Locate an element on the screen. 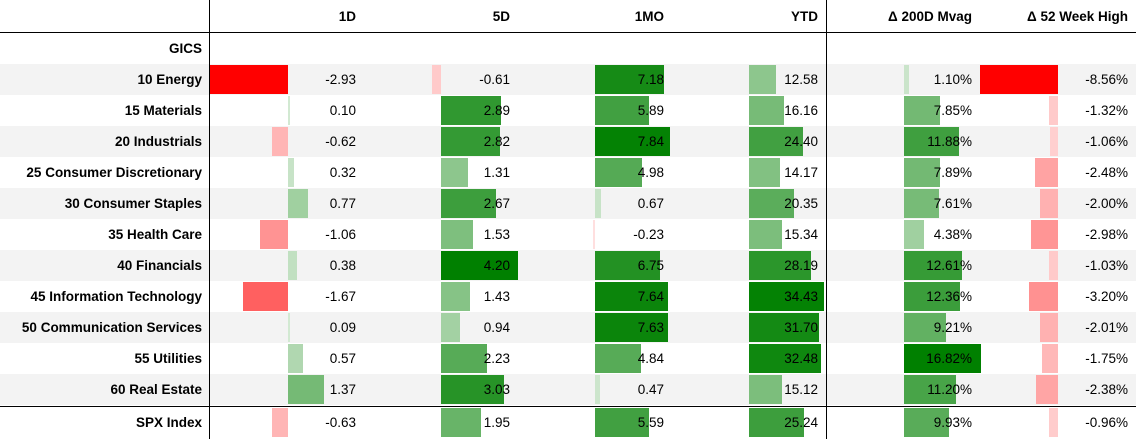 The width and height of the screenshot is (1136, 439). table-cell-value: 4.84 is located at coordinates (650, 358).